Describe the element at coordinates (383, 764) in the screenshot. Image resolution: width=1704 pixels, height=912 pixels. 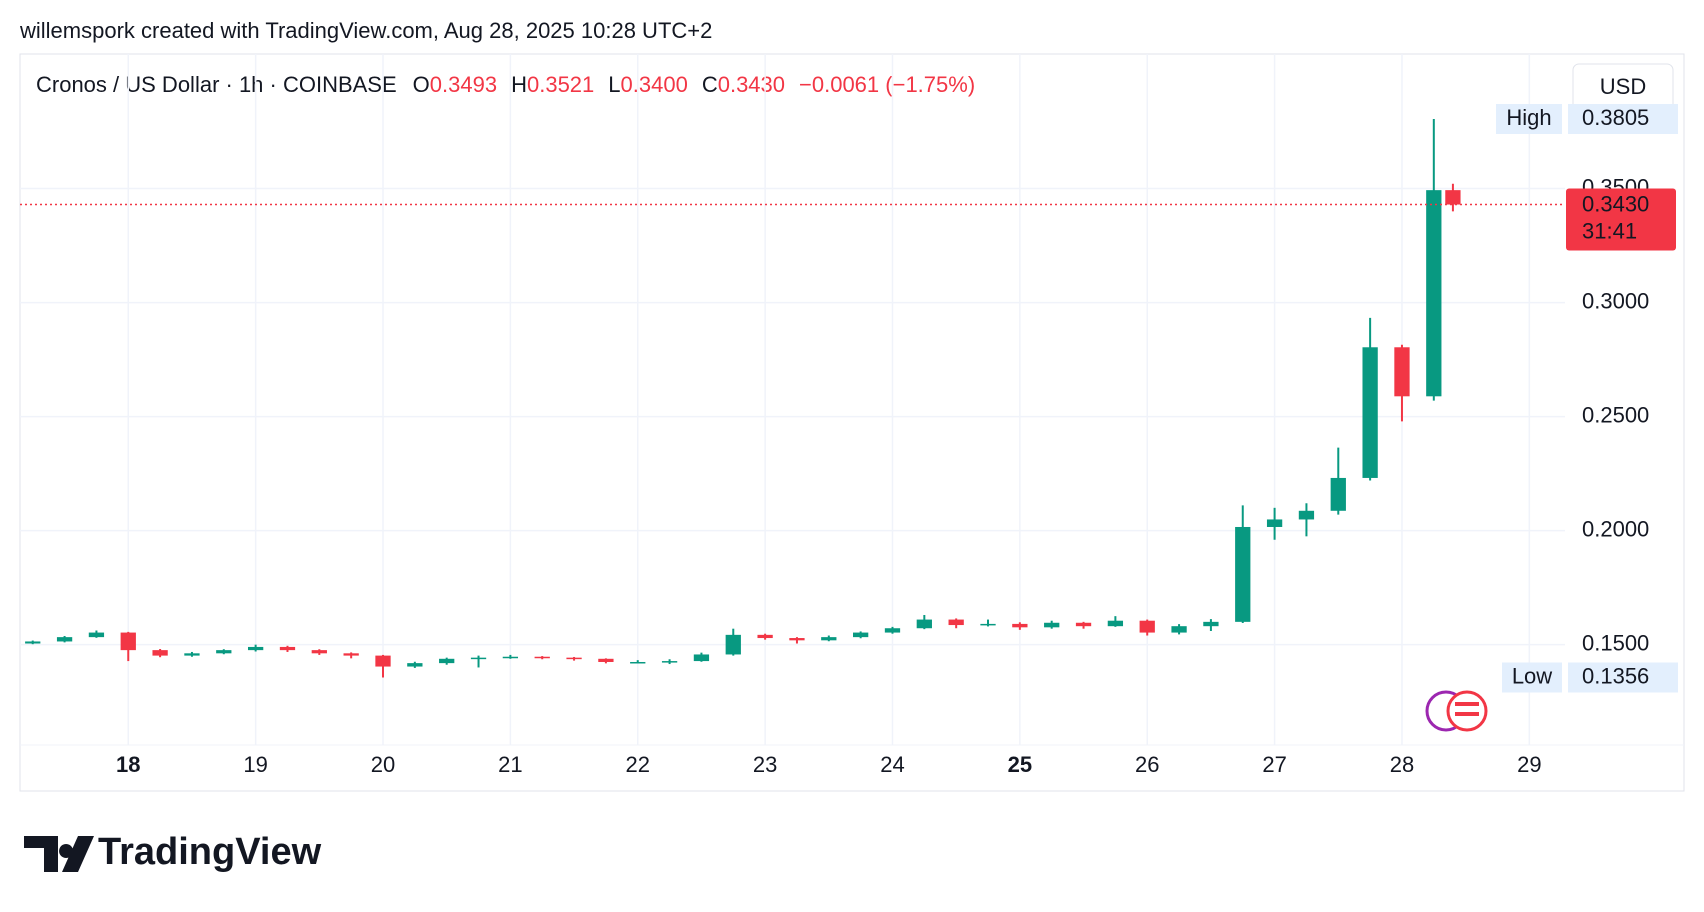
I see `x-tick-label: 20` at that location.